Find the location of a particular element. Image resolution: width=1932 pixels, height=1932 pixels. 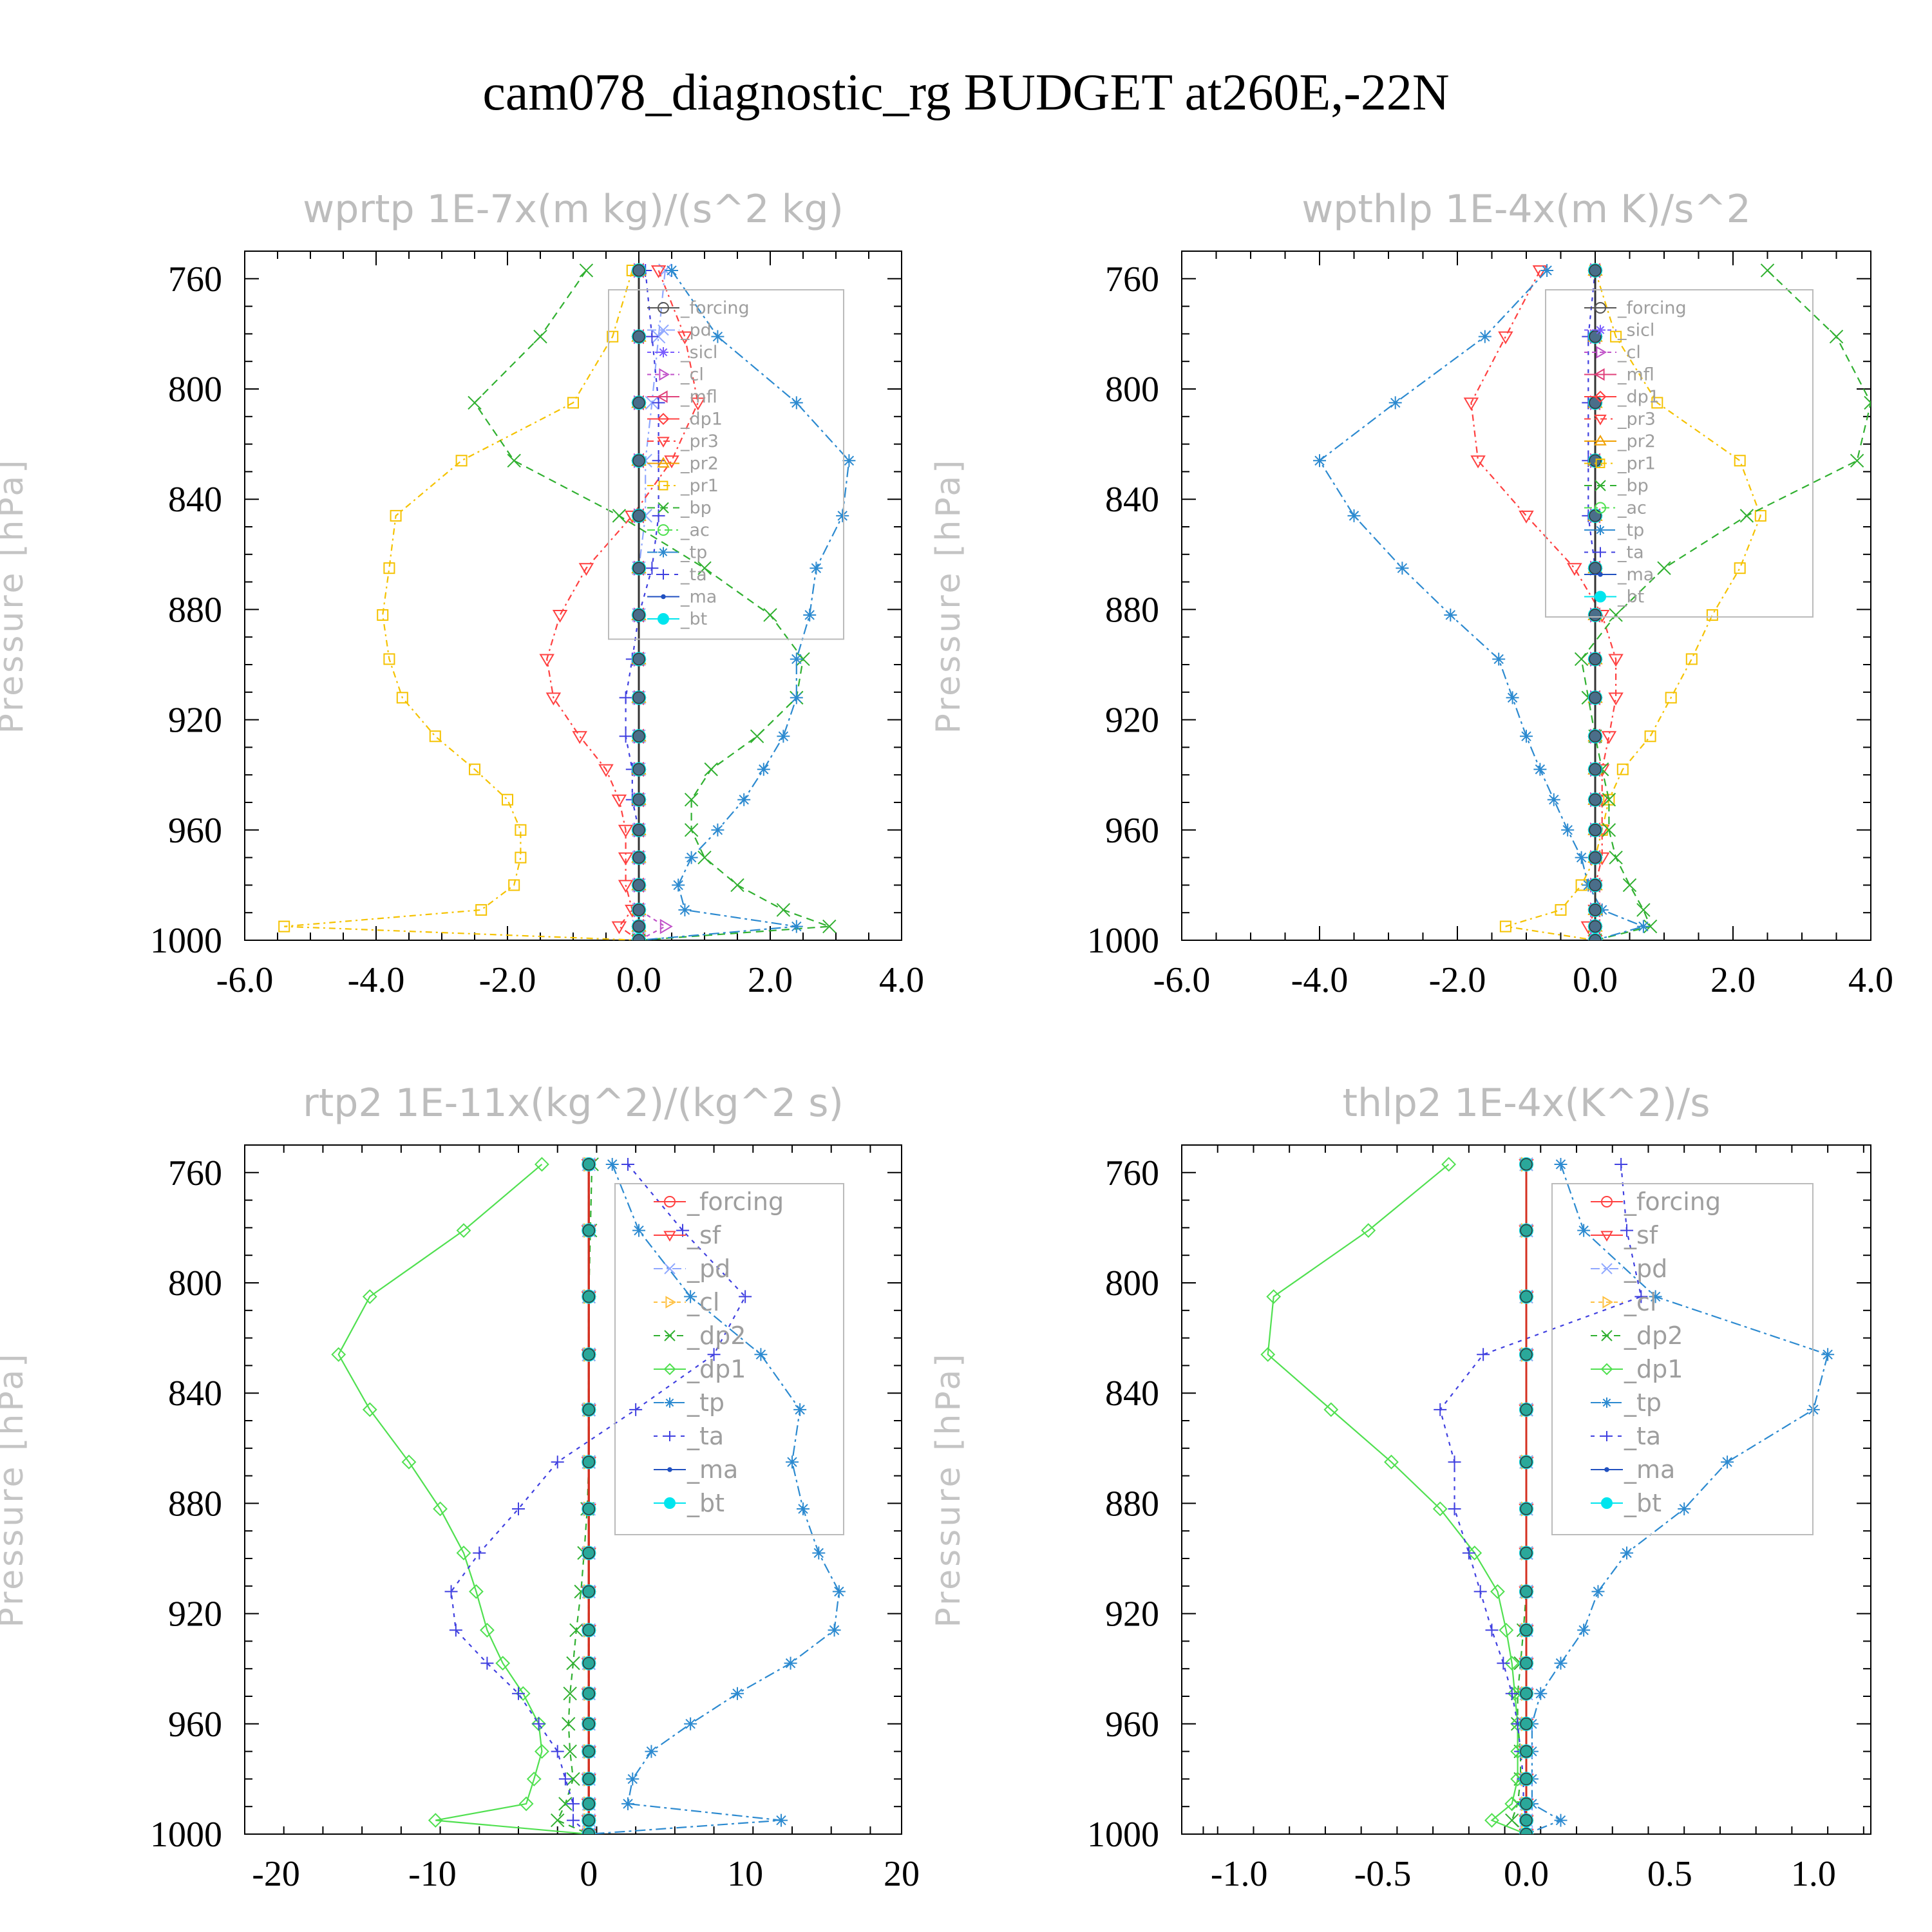

legend-entry_ta: _ta is located at coordinates (677, 575).